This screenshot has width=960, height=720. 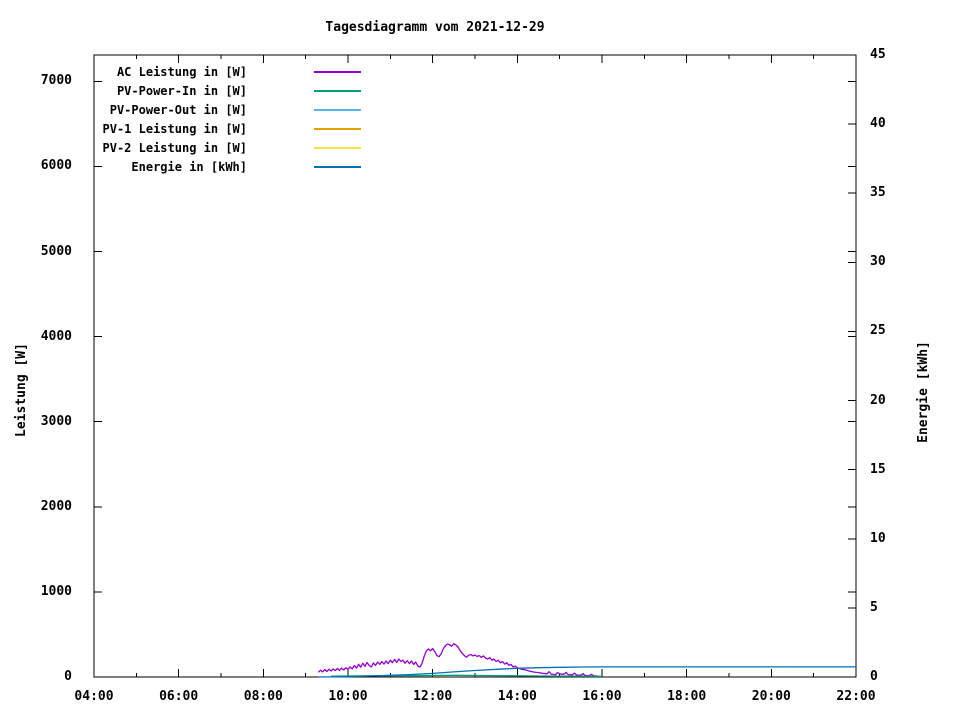 What do you see at coordinates (68, 676) in the screenshot?
I see `y1-tick-label: 0` at bounding box center [68, 676].